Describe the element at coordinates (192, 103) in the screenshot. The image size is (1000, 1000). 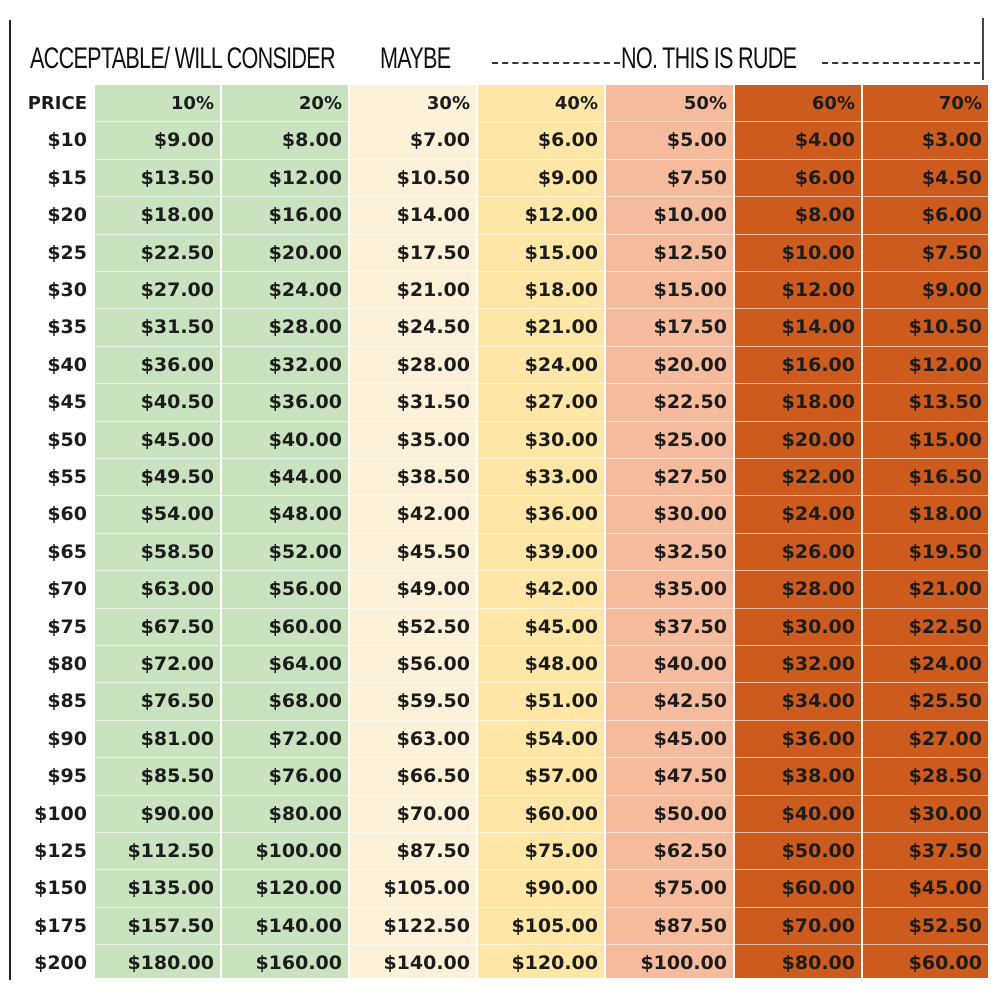
I see `column-header: 10%` at that location.